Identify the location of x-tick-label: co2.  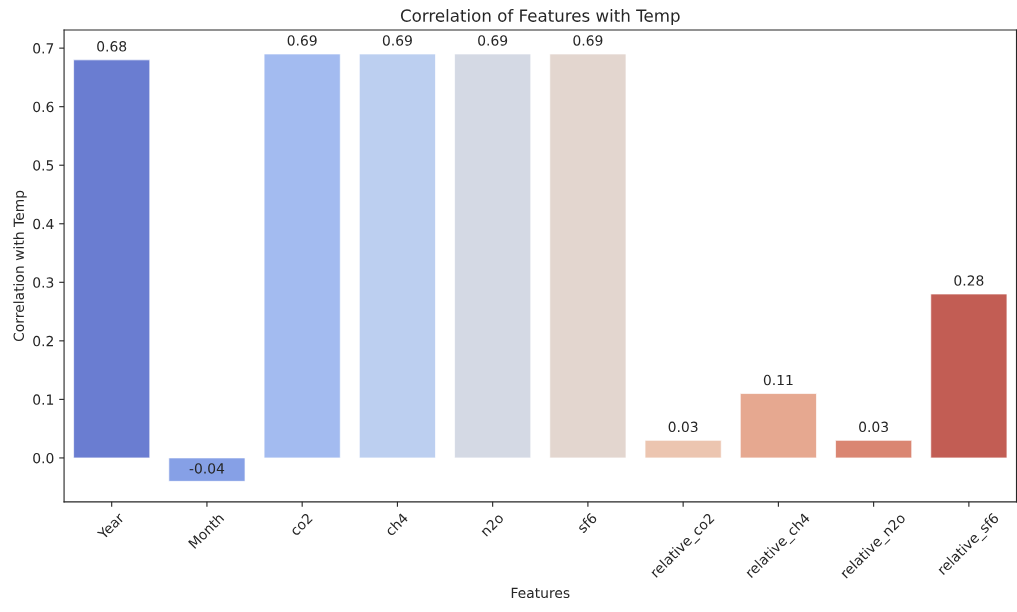
(301, 524).